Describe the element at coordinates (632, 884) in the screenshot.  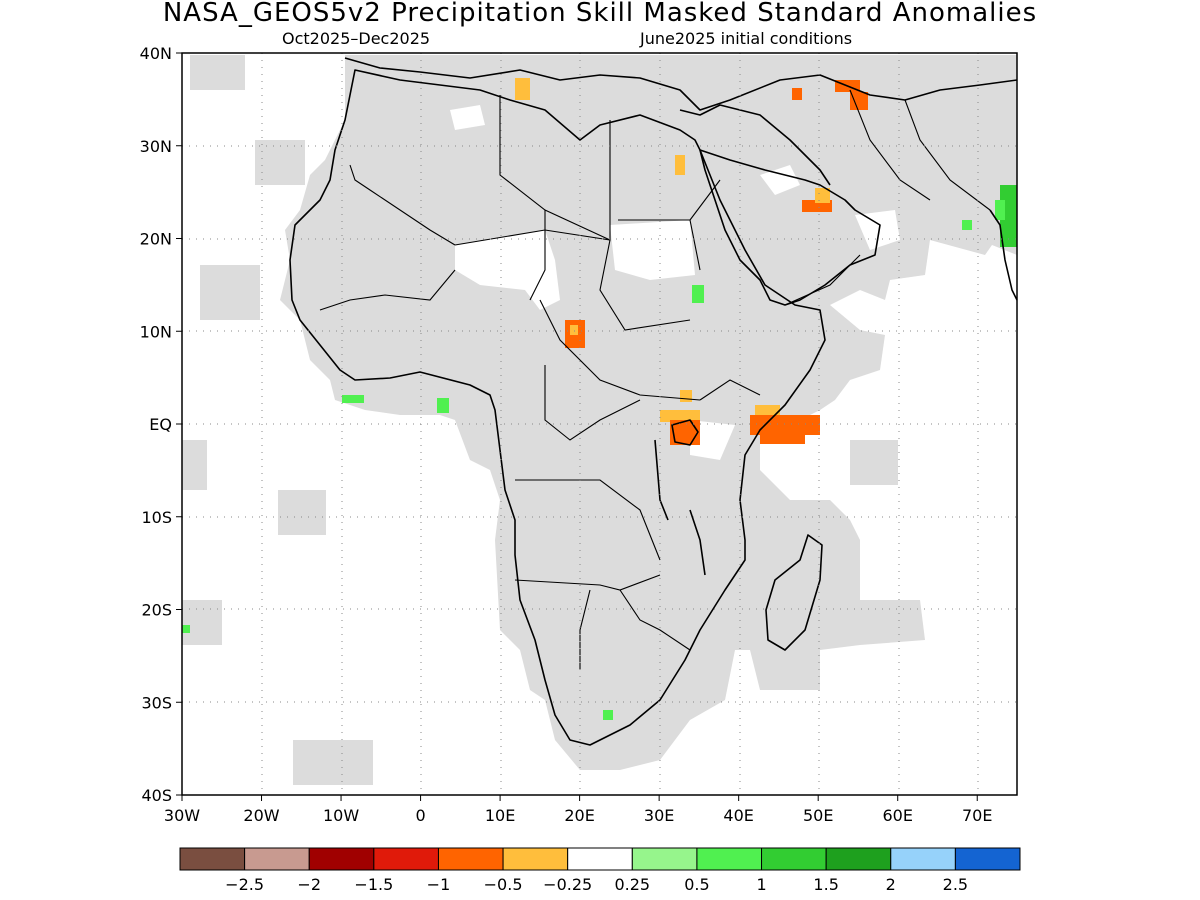
I see `colorbar-label: 0.25` at that location.